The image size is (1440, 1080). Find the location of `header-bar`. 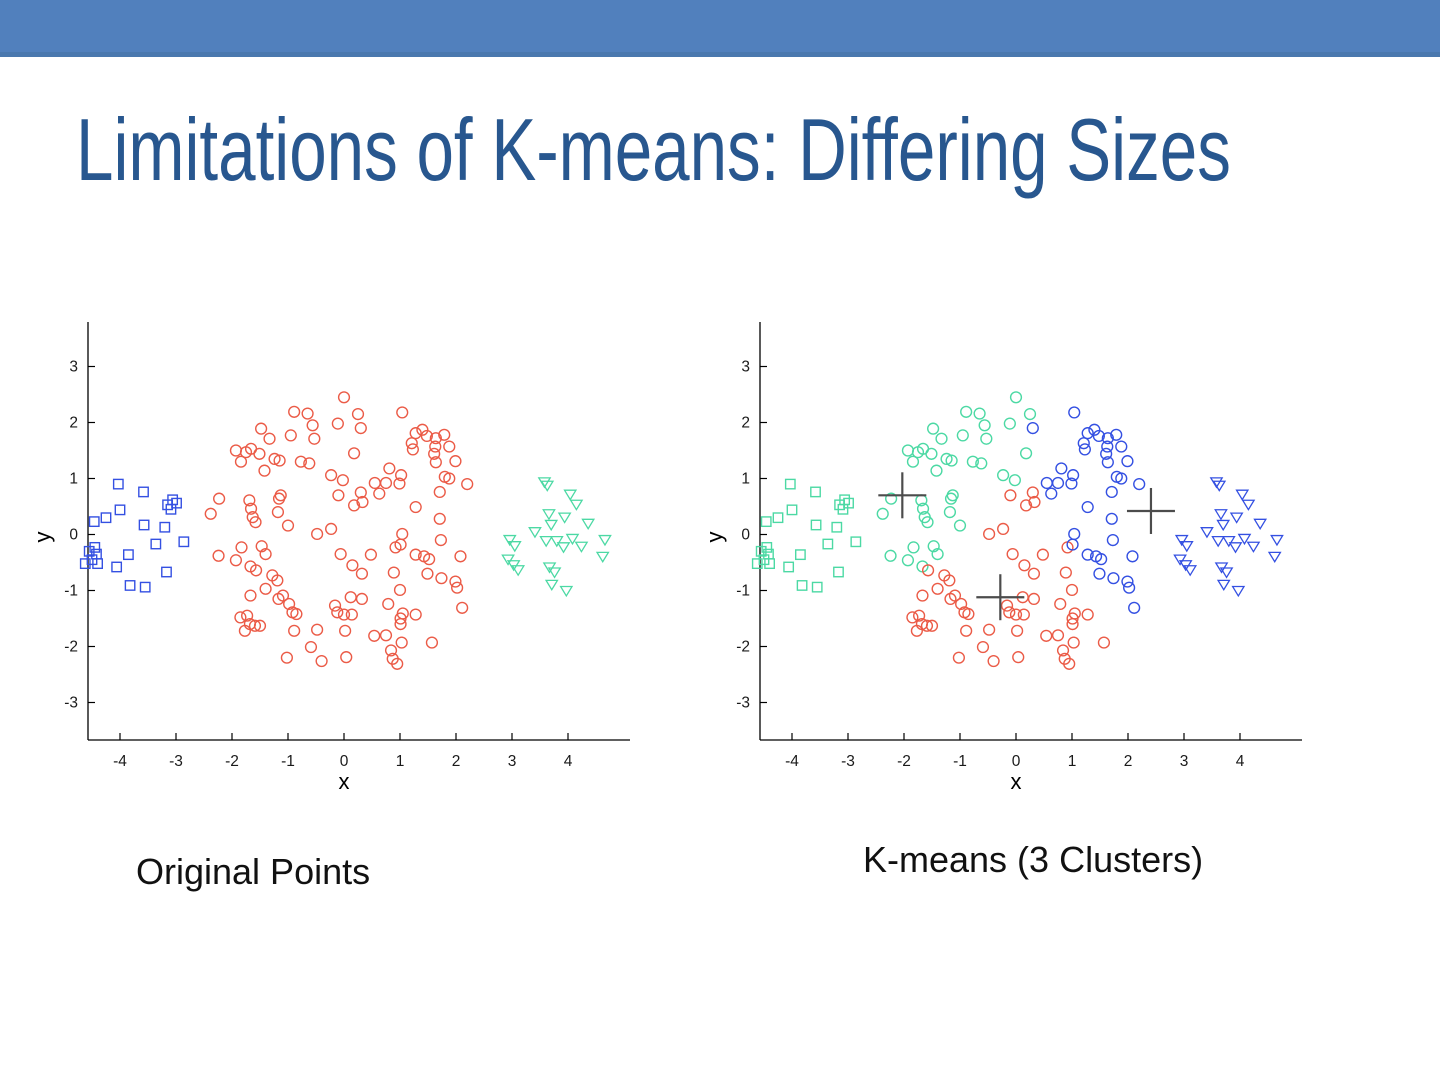

header-bar is located at coordinates (720, 28).